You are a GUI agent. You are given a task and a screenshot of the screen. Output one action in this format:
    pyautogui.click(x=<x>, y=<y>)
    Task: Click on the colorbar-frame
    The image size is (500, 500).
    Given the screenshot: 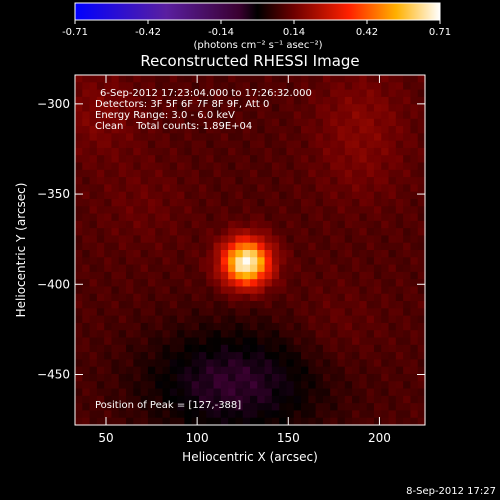 What is the action you would take?
    pyautogui.click(x=257, y=11)
    